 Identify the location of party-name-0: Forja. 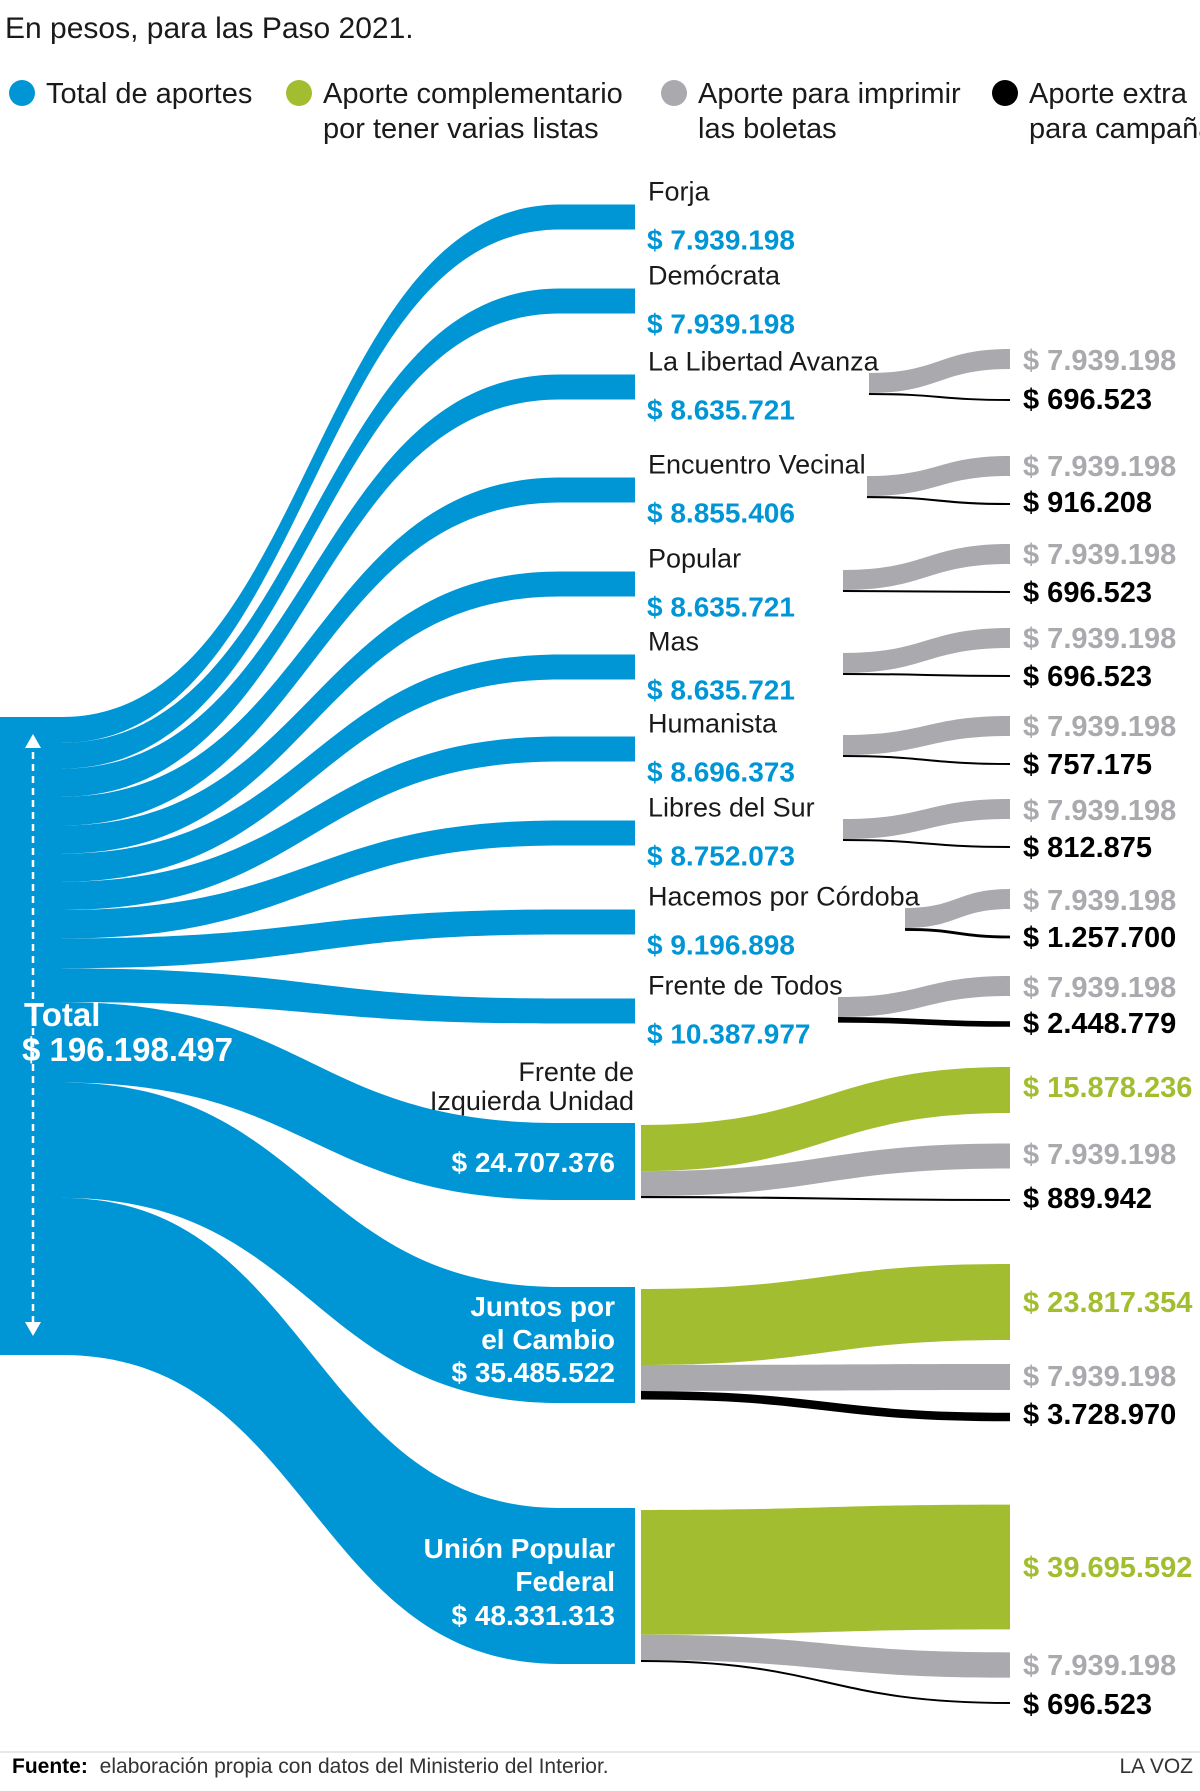
(679, 192).